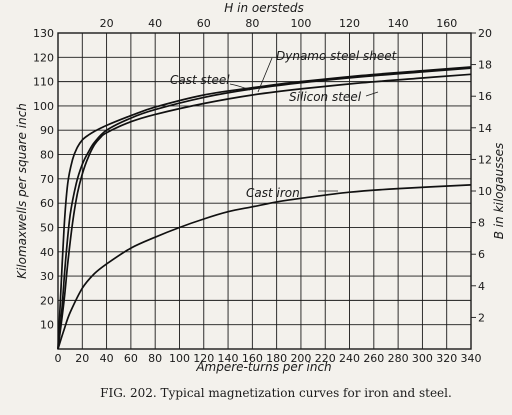 This screenshot has width=512, height=415. I want to click on x-tick-label: 320, so click(446, 358).